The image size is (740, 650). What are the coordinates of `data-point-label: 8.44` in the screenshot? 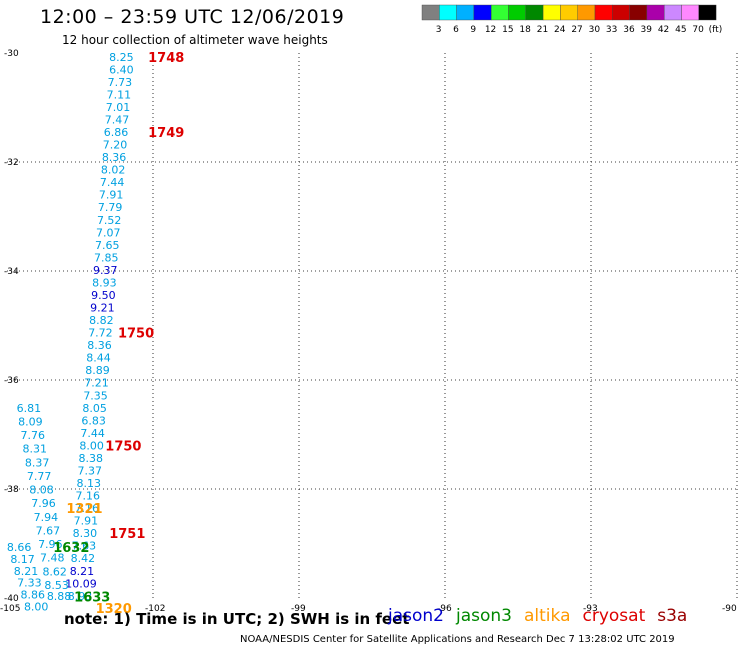 It's located at (98, 358).